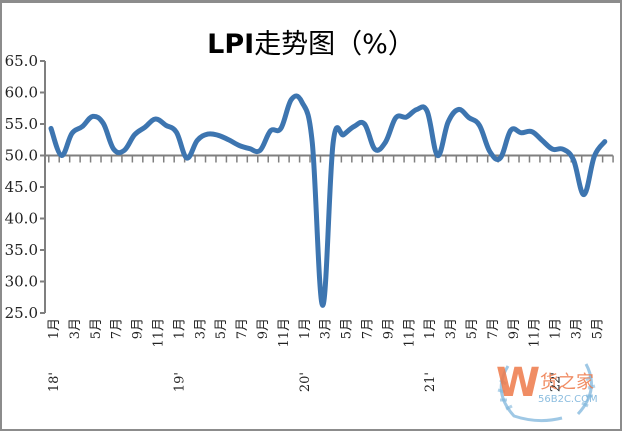  I want to click on y-tick-label: 50.0, so click(21, 156).